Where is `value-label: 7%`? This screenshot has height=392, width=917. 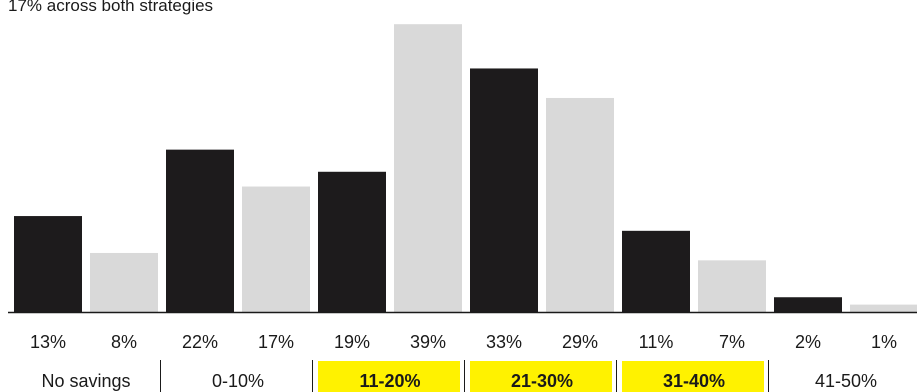
value-label: 7% is located at coordinates (732, 342).